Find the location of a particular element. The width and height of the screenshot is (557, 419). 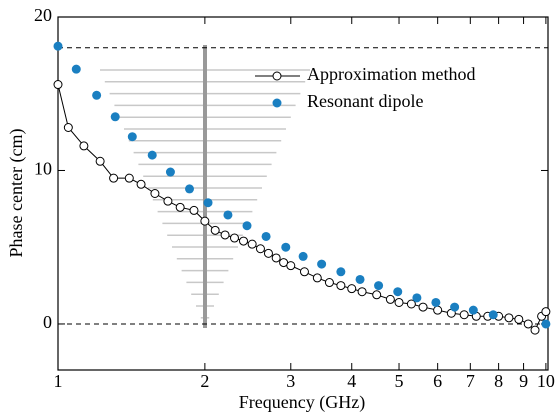

x-tick-label: 2 is located at coordinates (204, 381).